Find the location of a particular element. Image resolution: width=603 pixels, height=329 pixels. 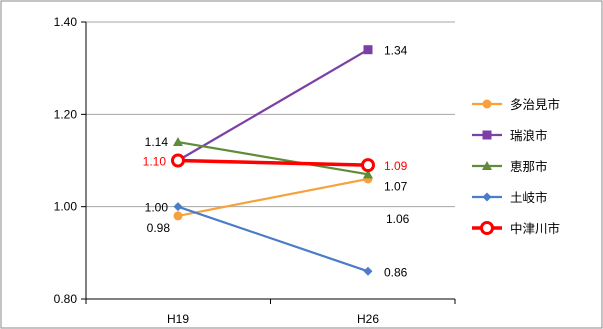

data-label: 1.07 is located at coordinates (396, 186).